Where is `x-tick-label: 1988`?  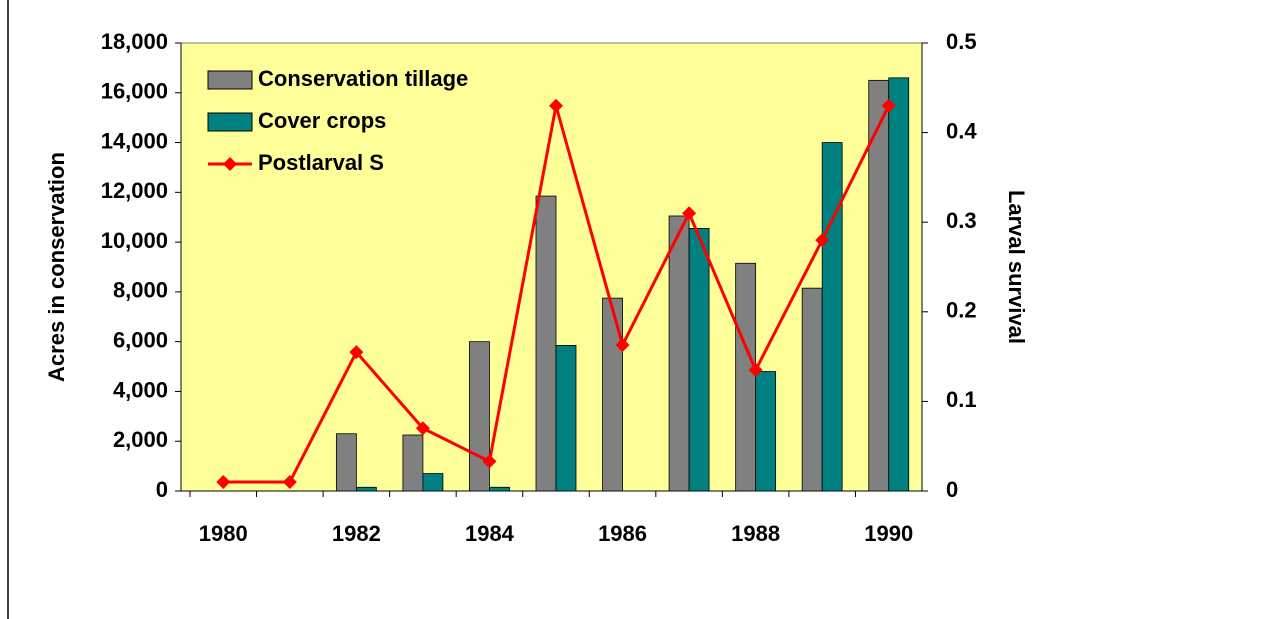
x-tick-label: 1988 is located at coordinates (755, 533).